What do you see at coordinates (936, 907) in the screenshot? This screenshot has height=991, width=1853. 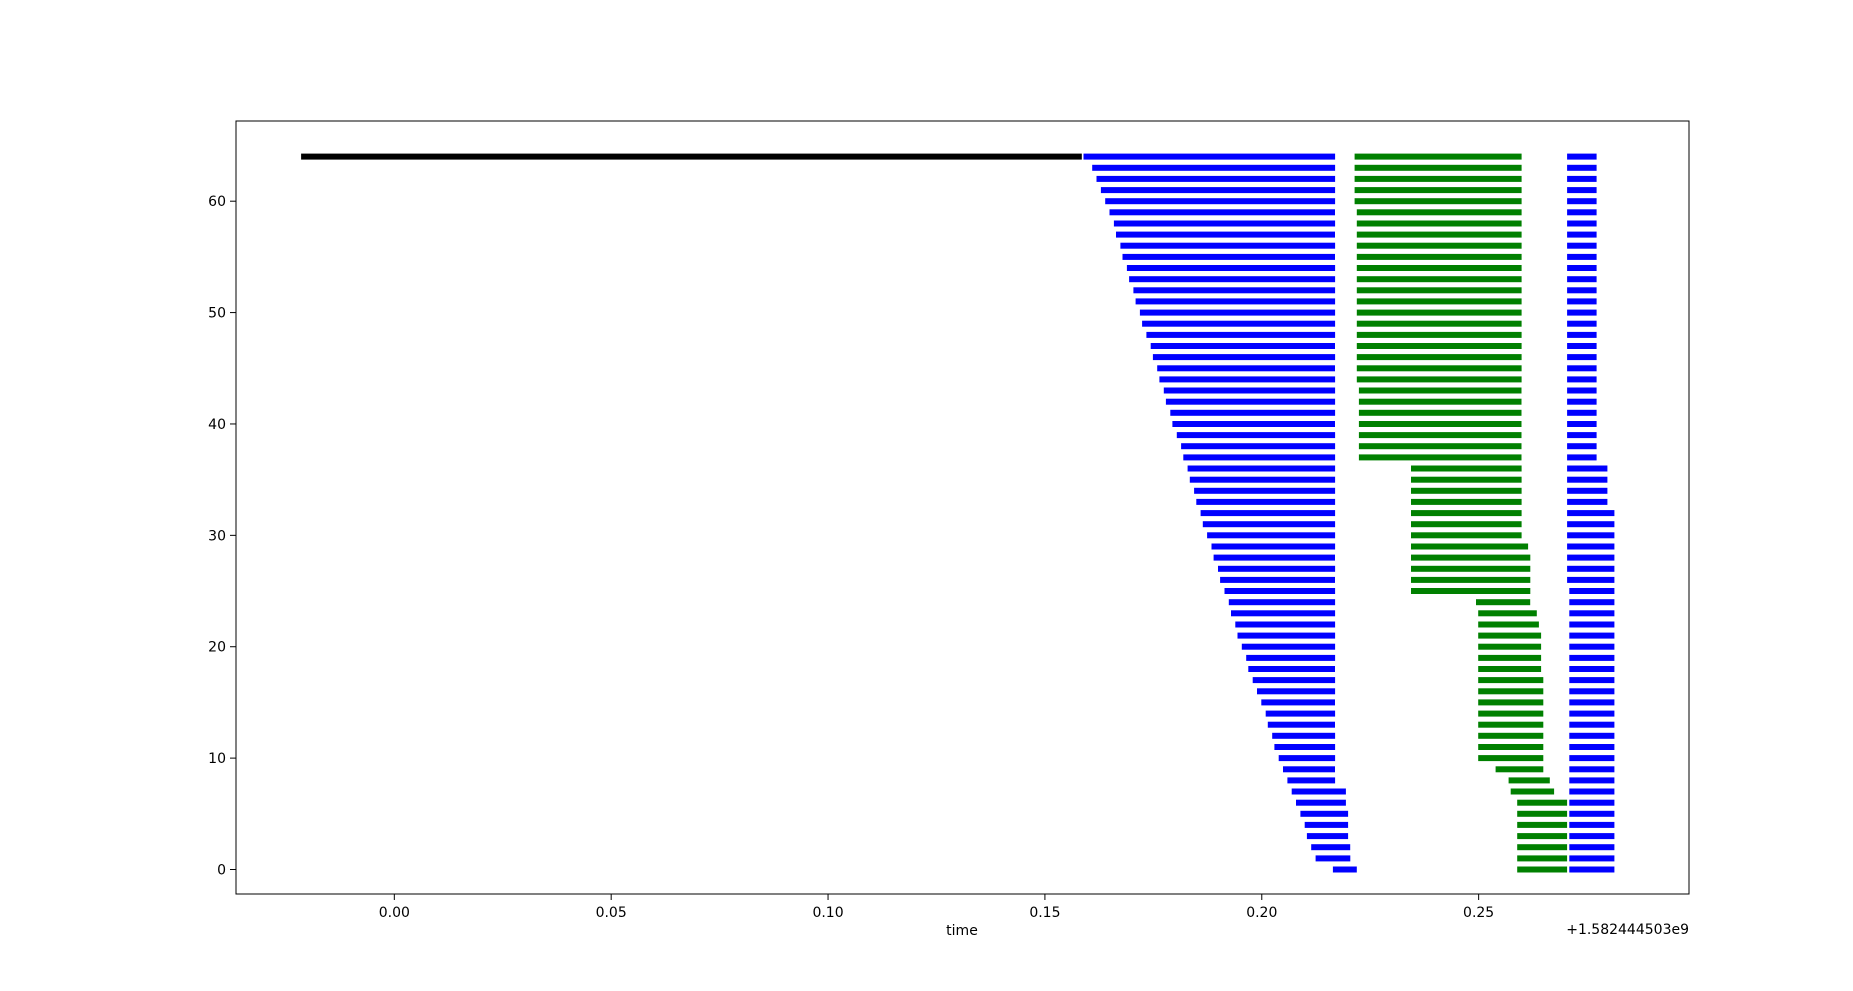 I see `x-axis-ticks: 0.00 0.05 0.10 0.15 0.20 0.25` at bounding box center [936, 907].